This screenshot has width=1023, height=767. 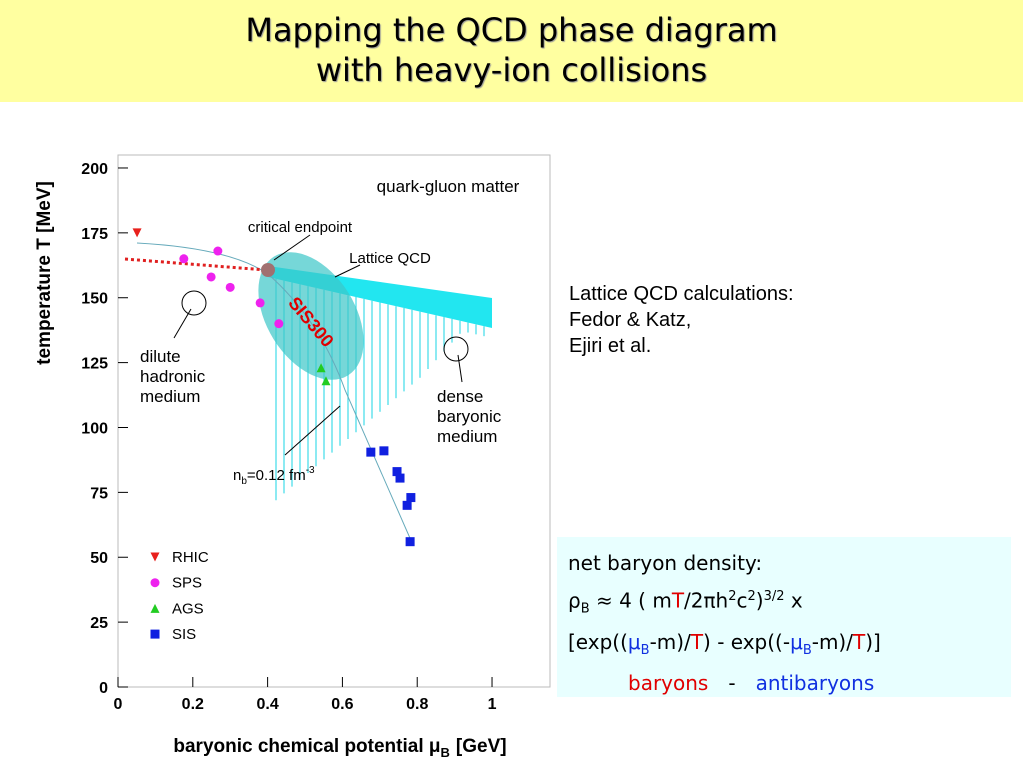 I want to click on formula-part: 3/2, so click(x=774, y=596).